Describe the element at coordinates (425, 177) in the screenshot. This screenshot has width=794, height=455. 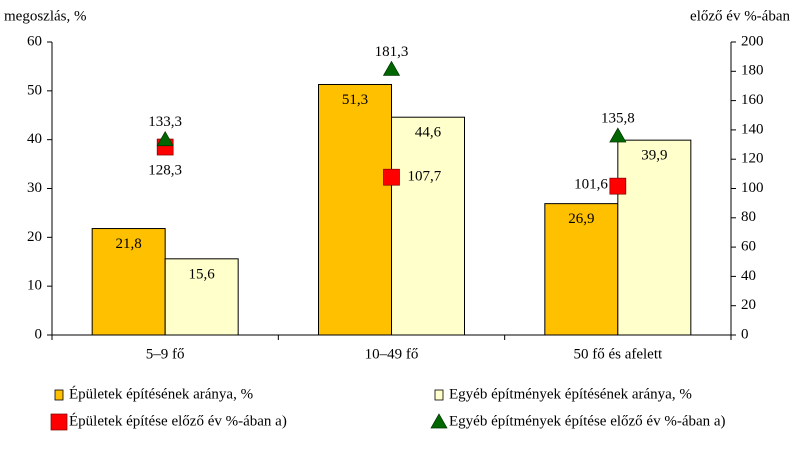
I see `marker-value-label: 107,7` at that location.